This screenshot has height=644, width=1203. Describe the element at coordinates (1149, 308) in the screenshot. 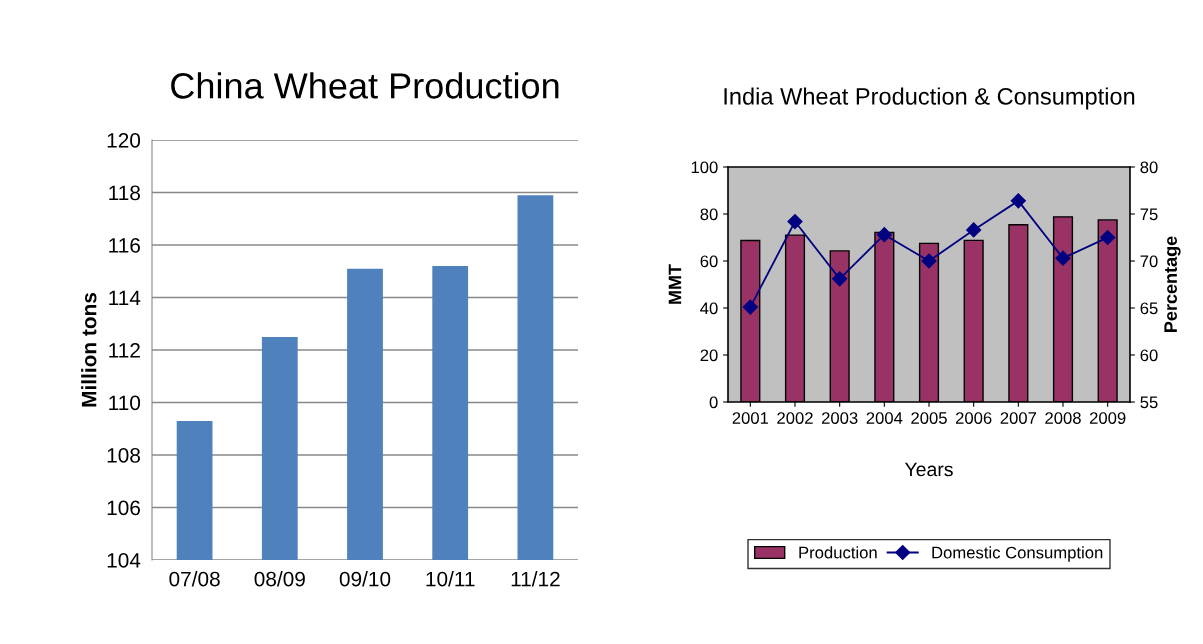

I see `y2-tick-label: 65` at that location.